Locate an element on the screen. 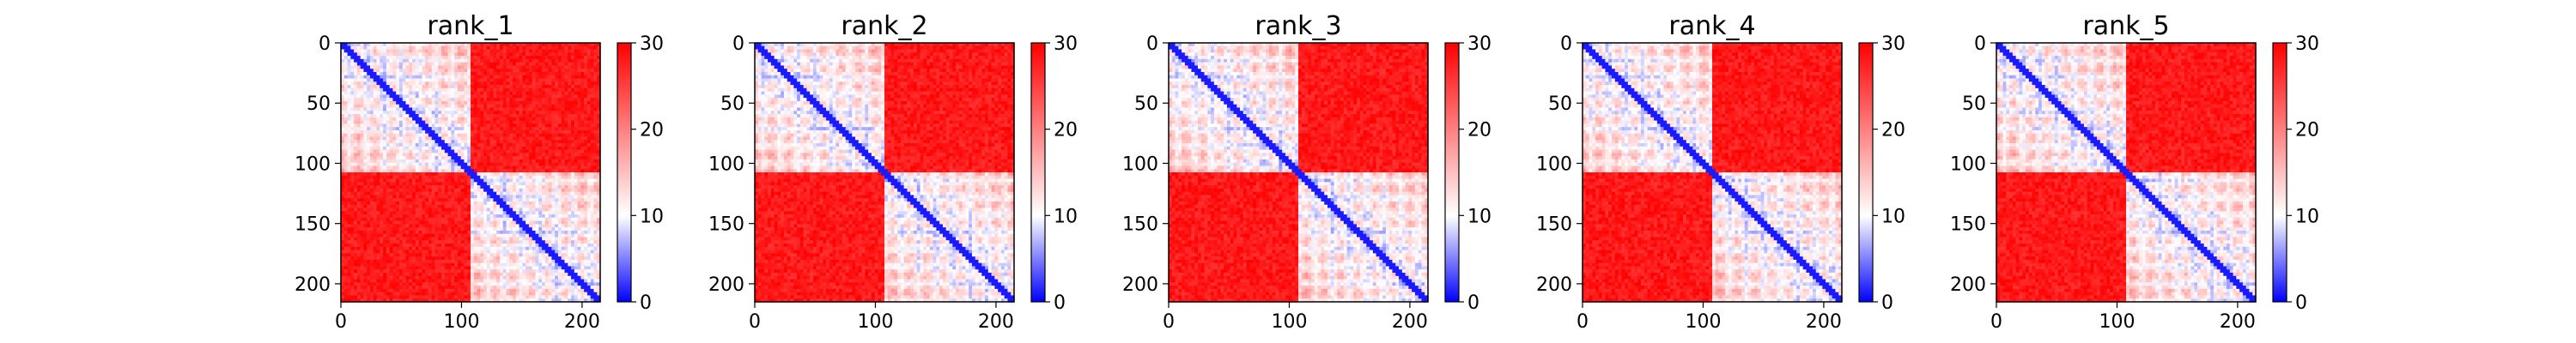  panel-title: rank_2 is located at coordinates (884, 26).